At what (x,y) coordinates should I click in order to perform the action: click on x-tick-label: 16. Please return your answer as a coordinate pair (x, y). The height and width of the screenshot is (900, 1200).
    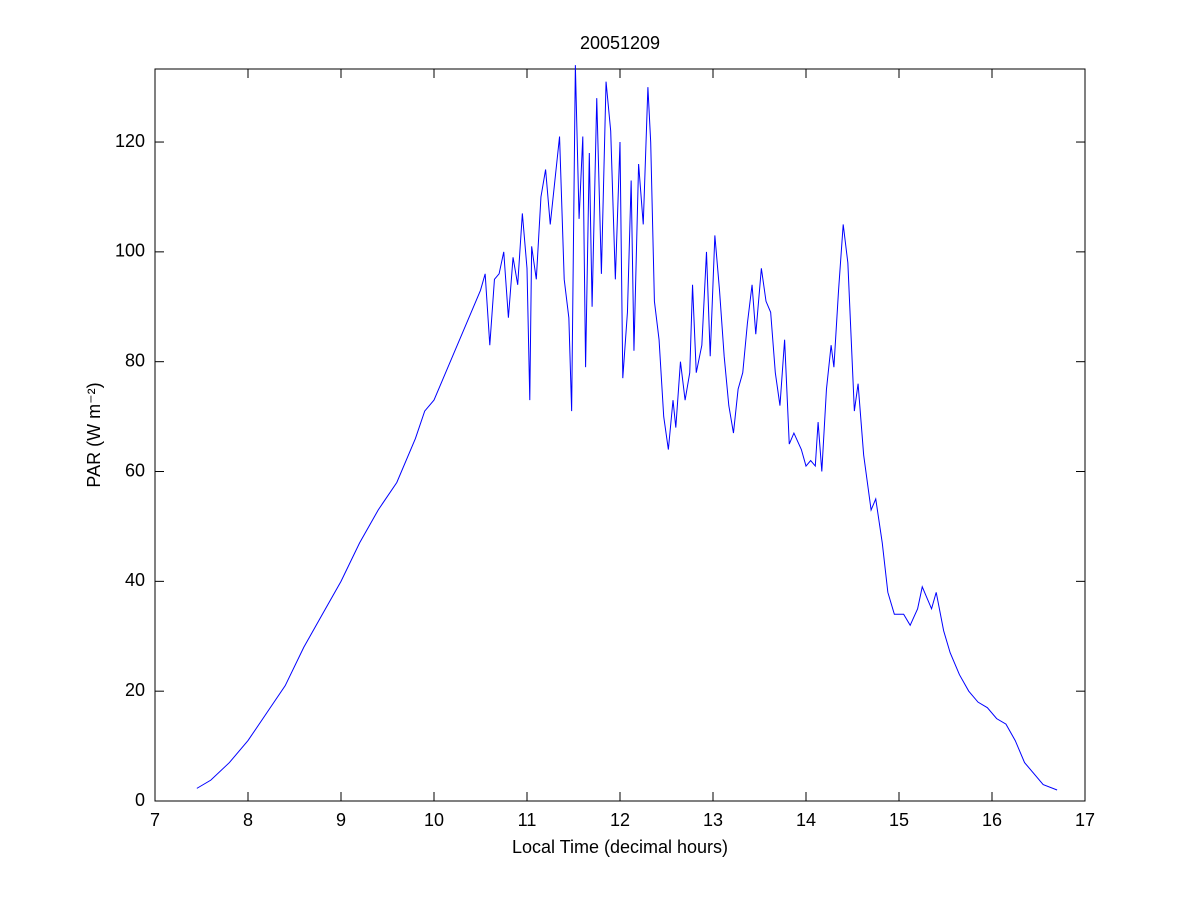
    Looking at the image, I should click on (992, 820).